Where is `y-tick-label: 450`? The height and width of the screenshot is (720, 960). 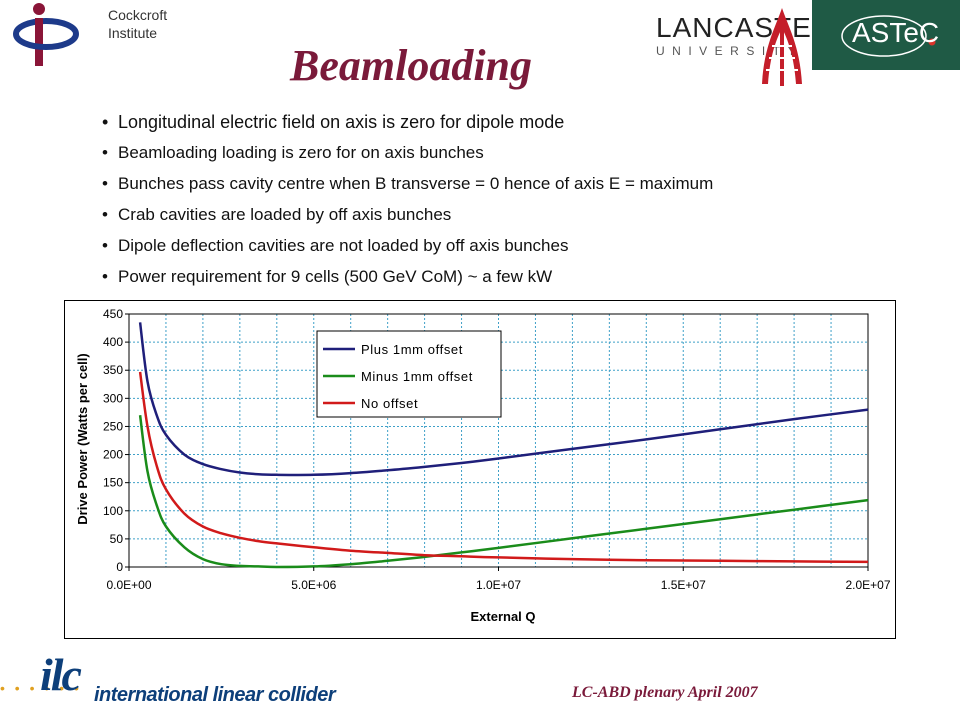 y-tick-label: 450 is located at coordinates (113, 314).